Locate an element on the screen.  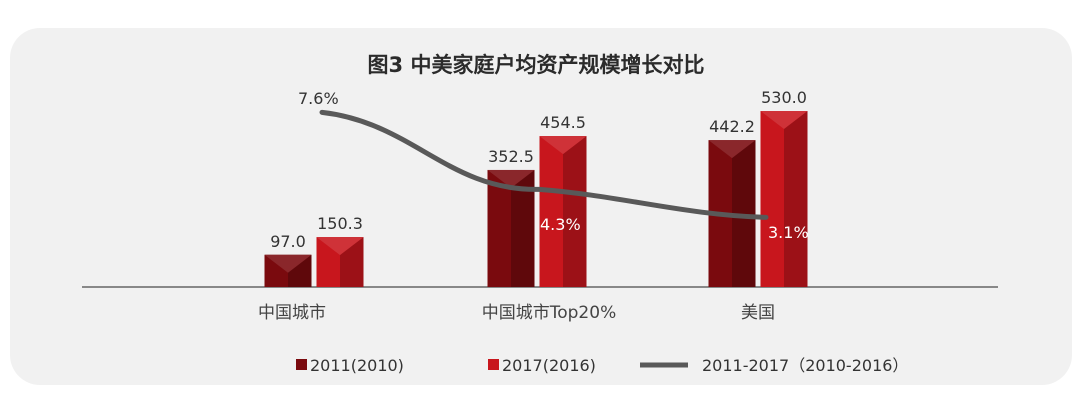
growth-rate-label-1: 7.6% is located at coordinates (318, 98).